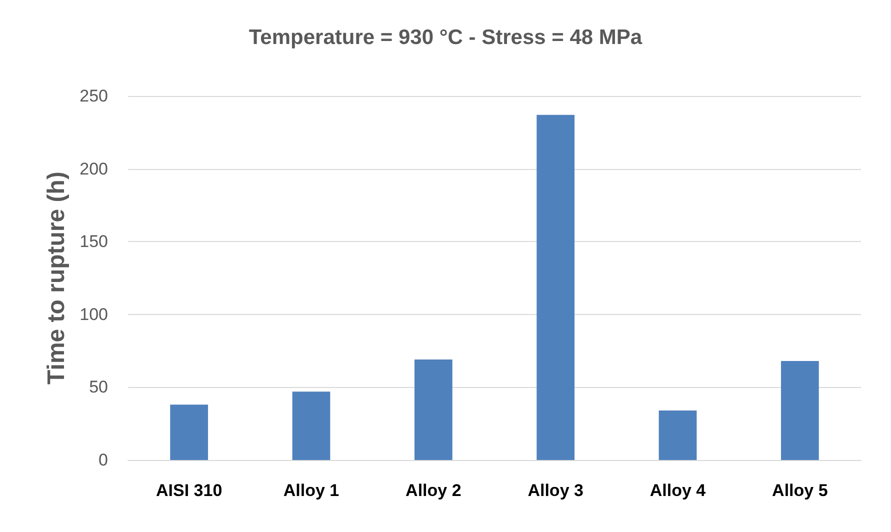  What do you see at coordinates (445, 37) in the screenshot?
I see `chart-title: Temperature = 930 °C - Stress = 48 MPa` at bounding box center [445, 37].